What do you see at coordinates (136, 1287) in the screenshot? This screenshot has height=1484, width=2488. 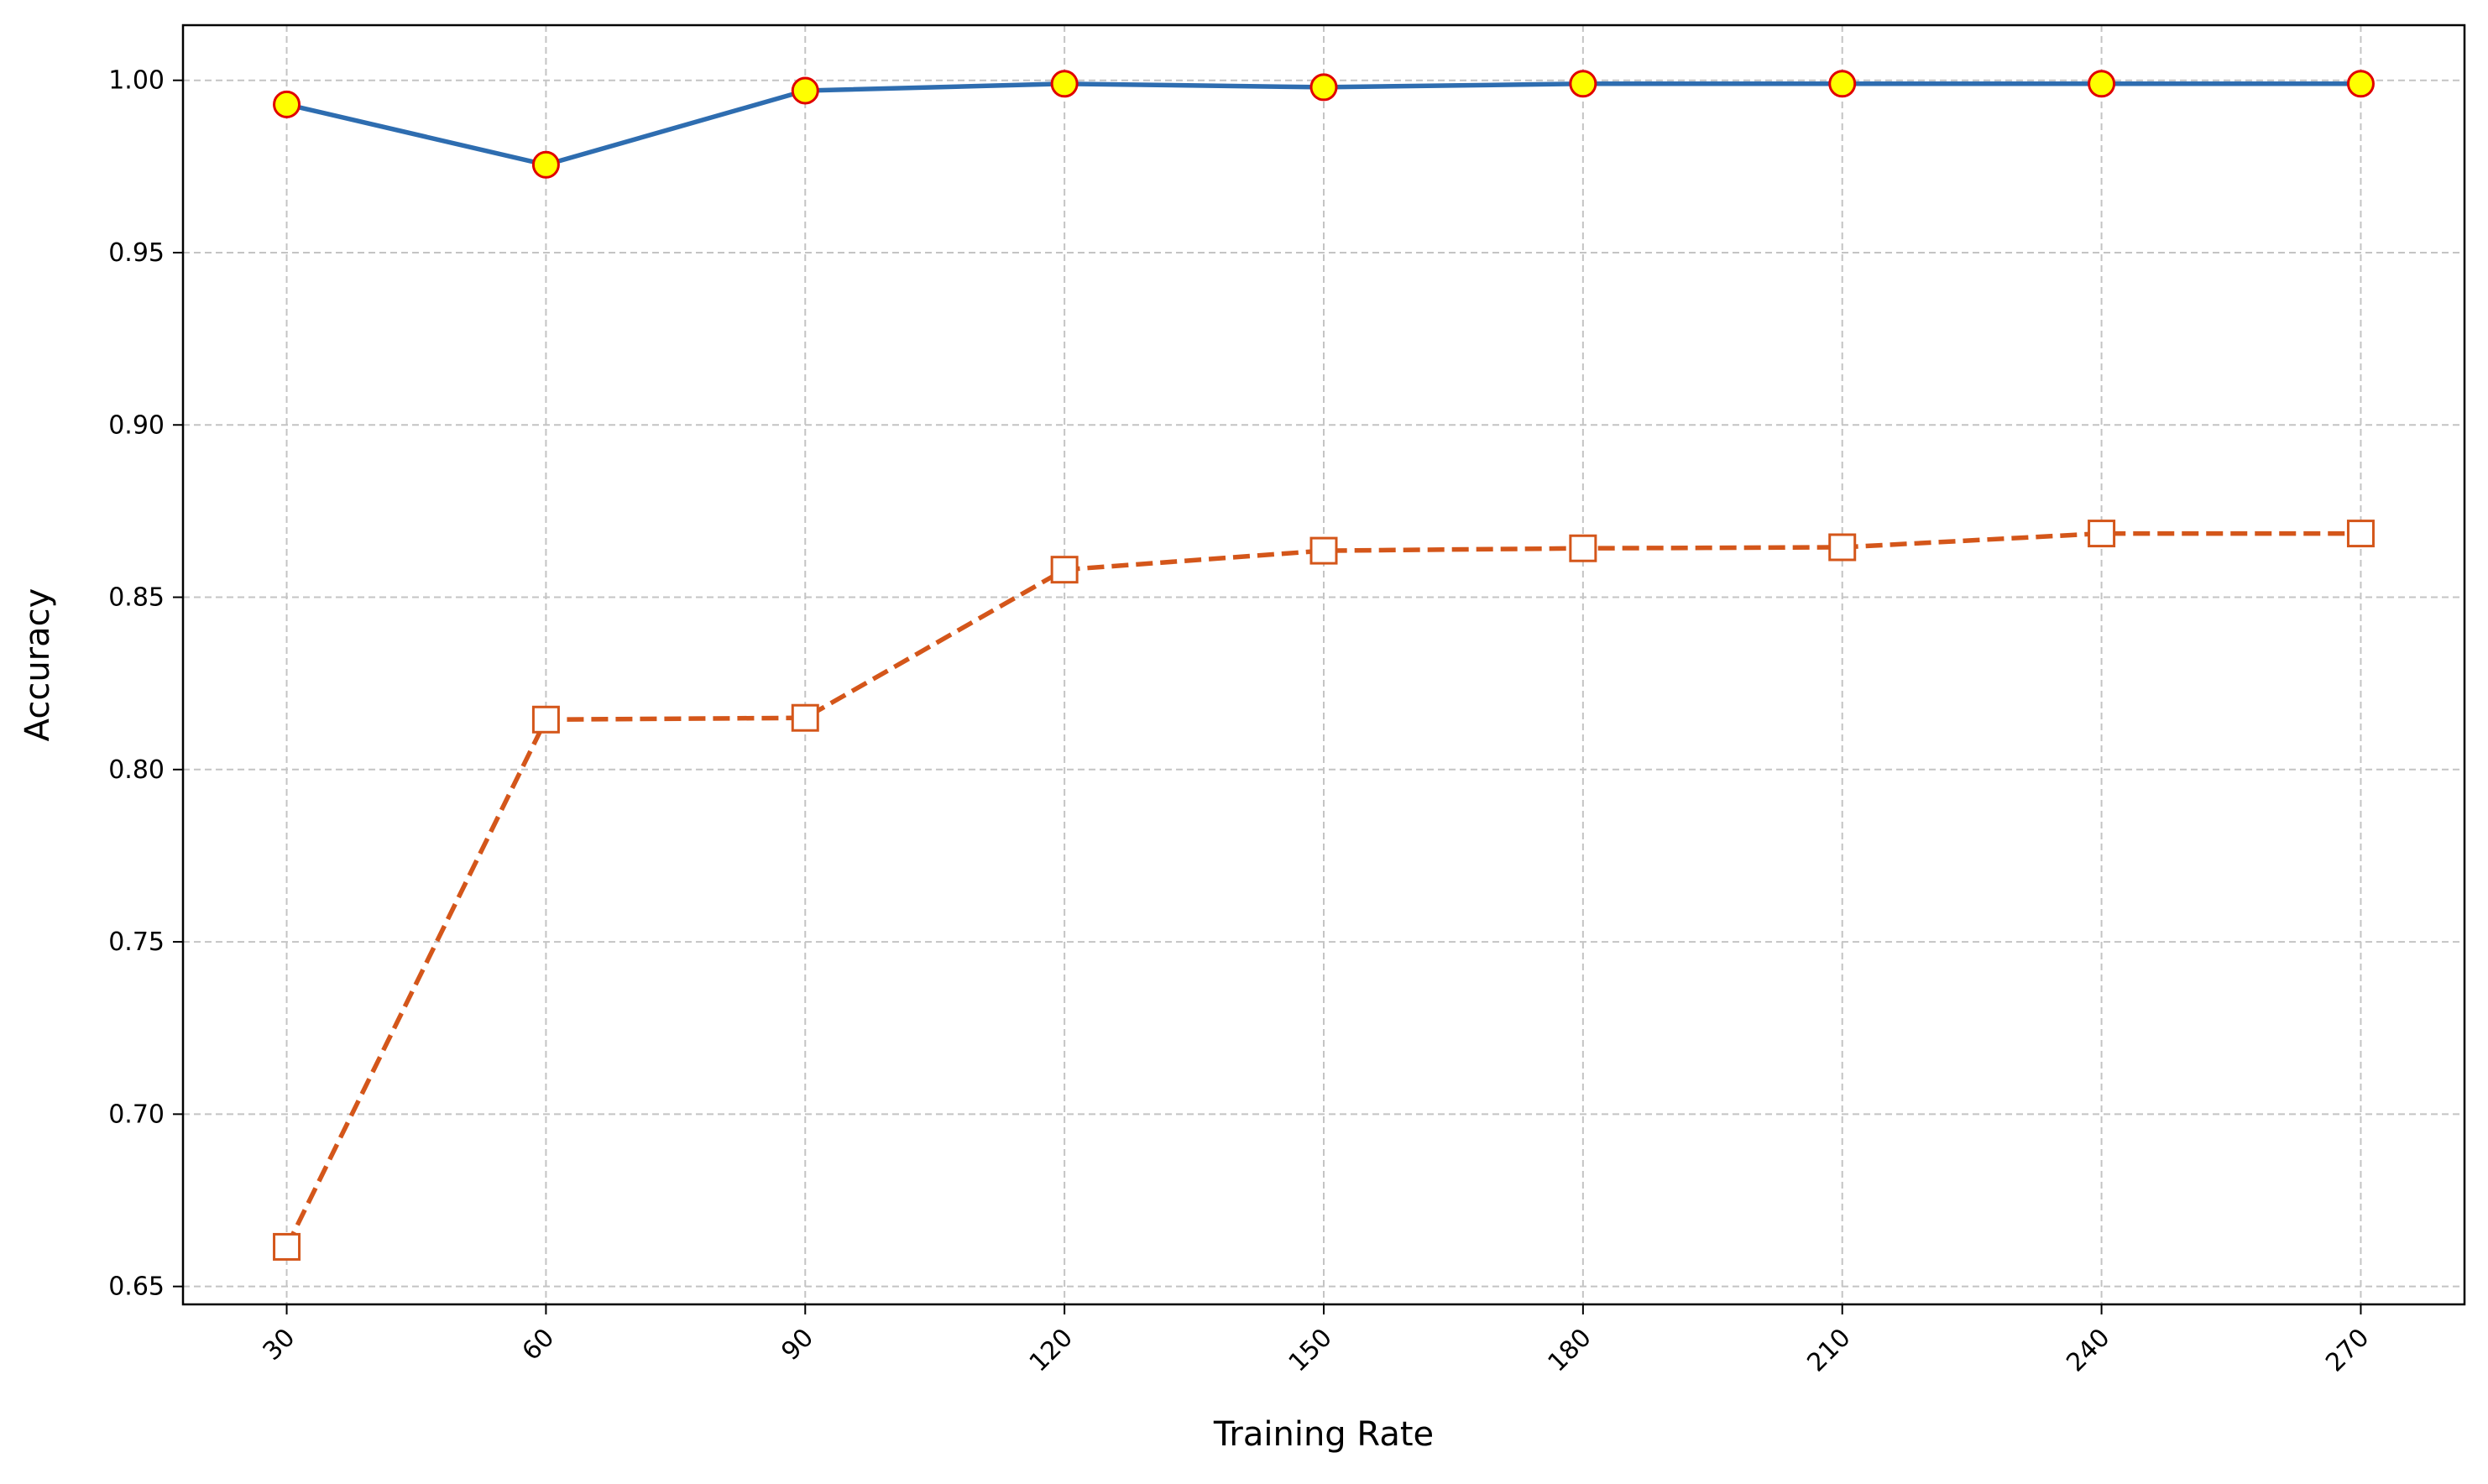 I see `y-tick-label: 0.65` at bounding box center [136, 1287].